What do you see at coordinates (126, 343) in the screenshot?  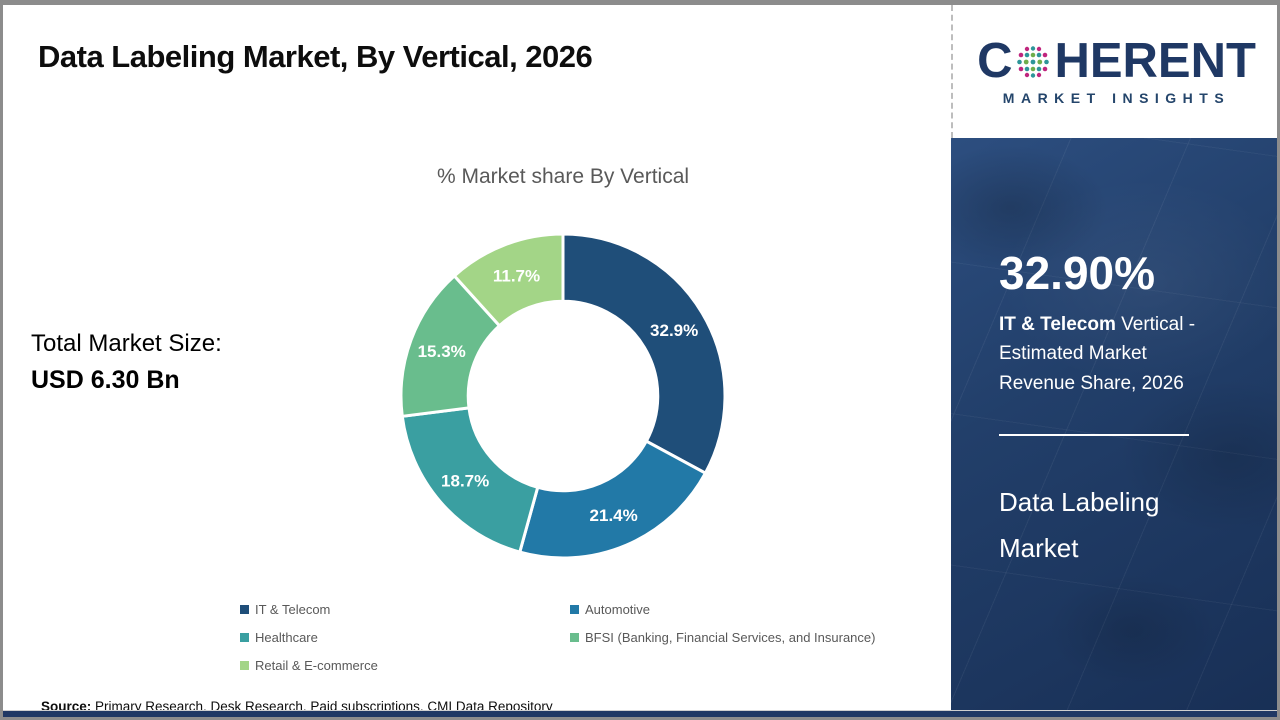 I see `total-market-label: Total Market Size:` at bounding box center [126, 343].